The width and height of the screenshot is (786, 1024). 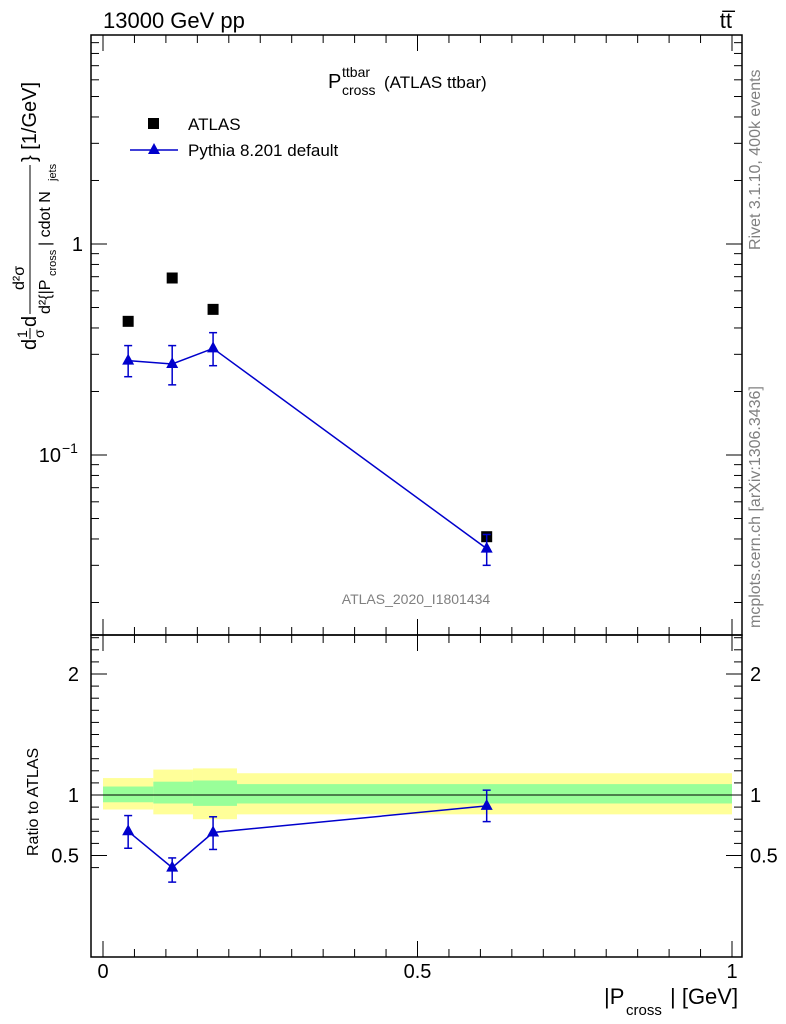 I want to click on x-tick-label: 0.5, so click(x=418, y=972).